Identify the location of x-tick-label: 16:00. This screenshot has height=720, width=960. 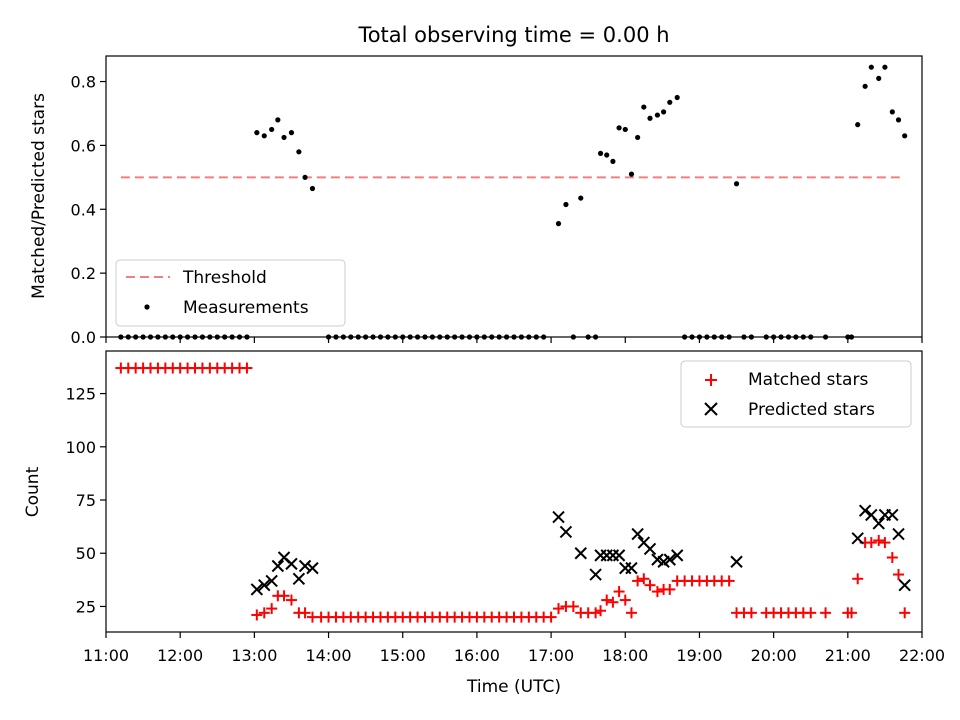
(477, 655).